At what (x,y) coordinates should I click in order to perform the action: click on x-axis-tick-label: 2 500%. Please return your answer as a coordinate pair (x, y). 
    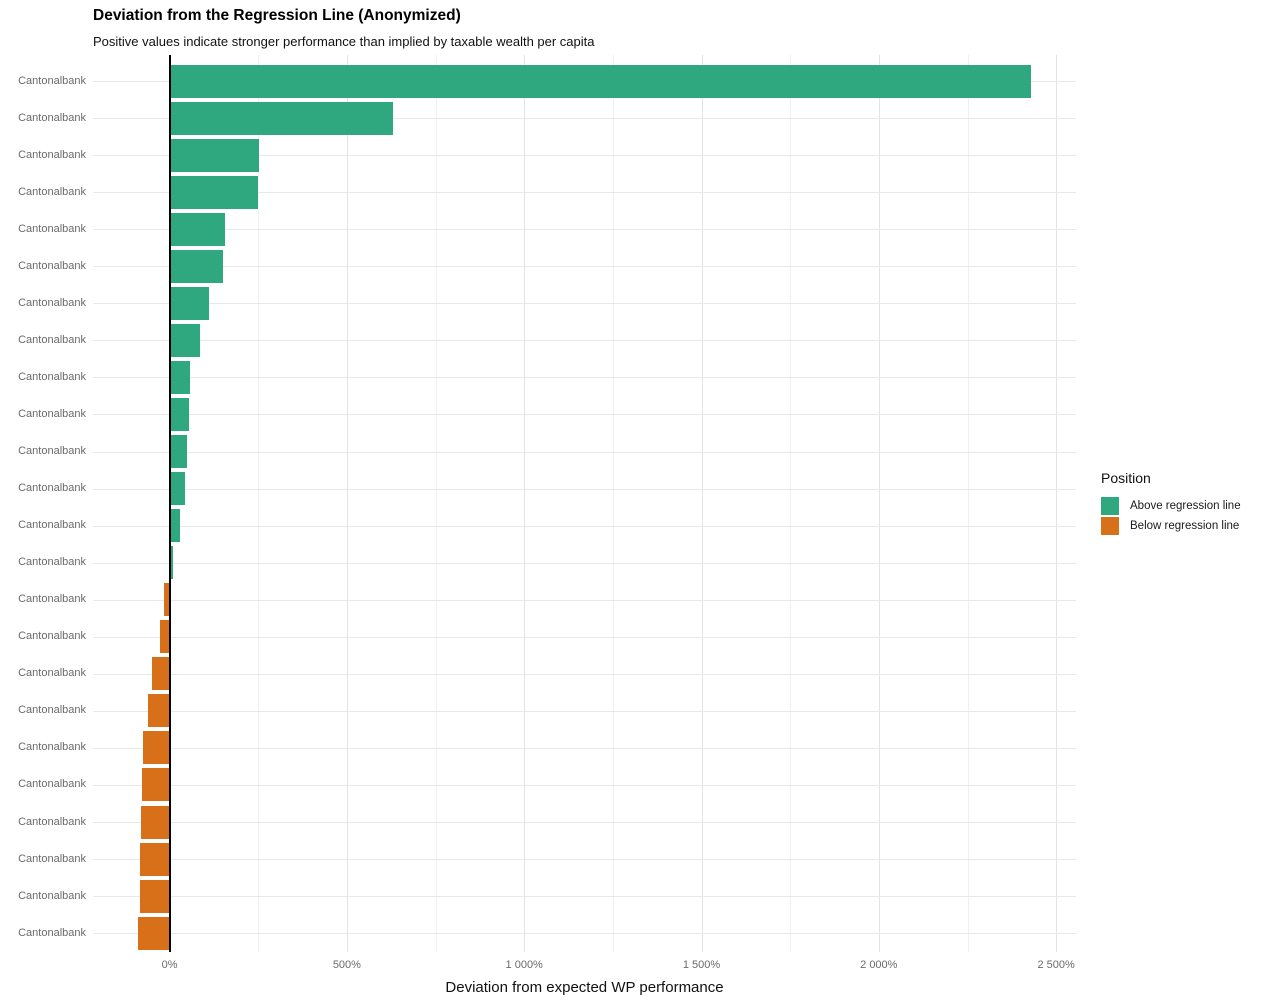
    Looking at the image, I should click on (1056, 965).